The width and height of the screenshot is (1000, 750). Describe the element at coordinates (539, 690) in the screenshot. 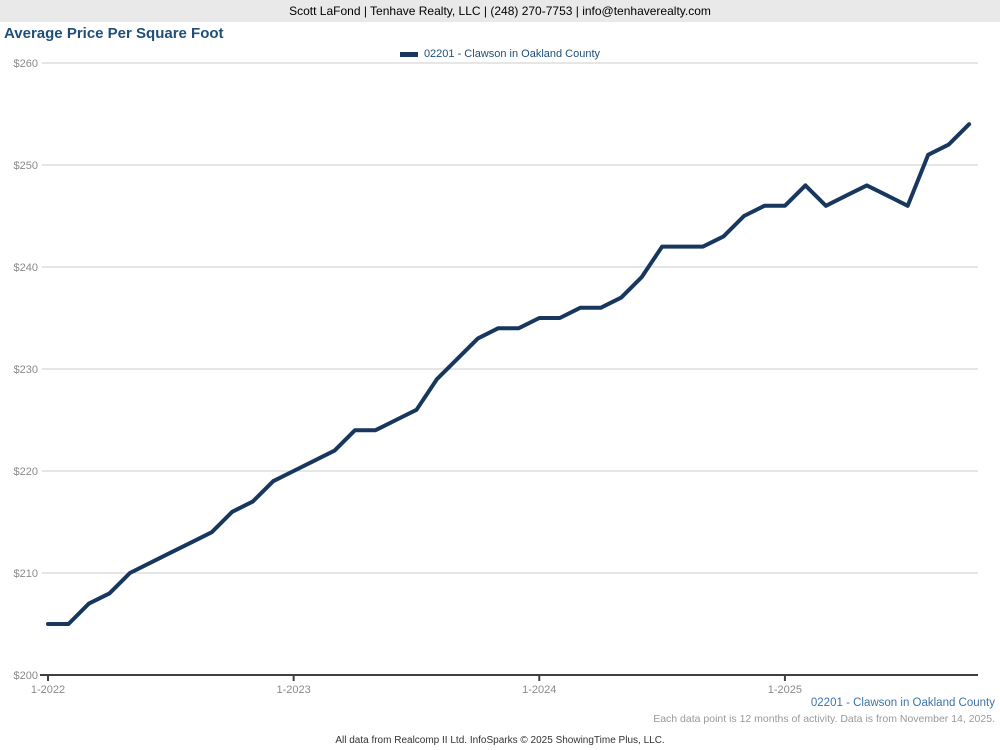

I see `x-axis-tick-label: 1-2024` at that location.